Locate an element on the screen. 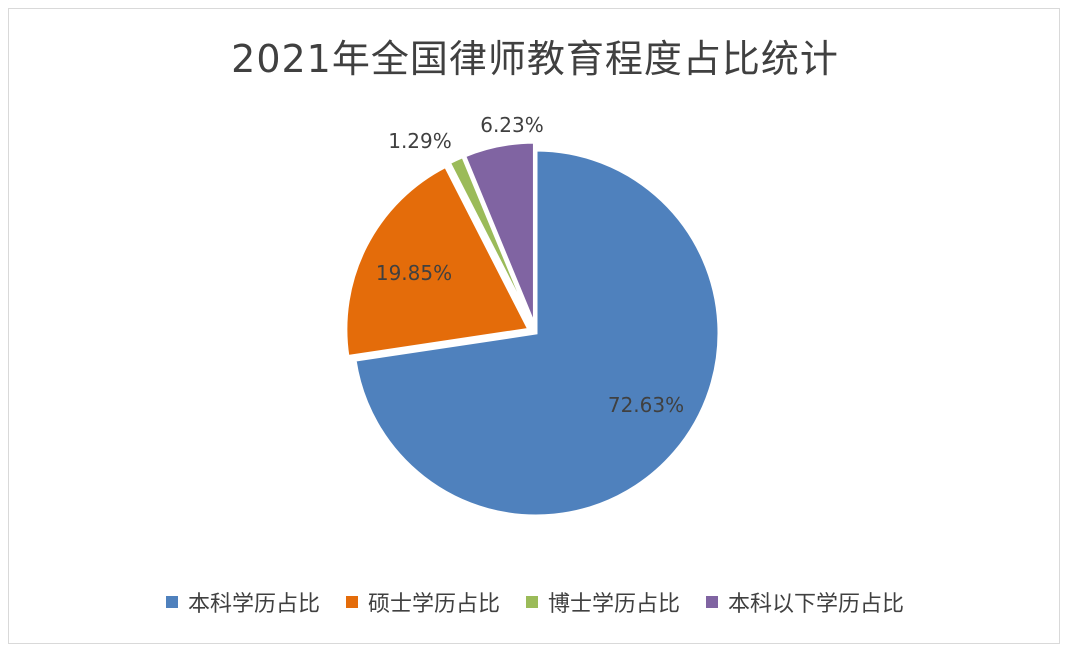  legend-swatch-bachelor is located at coordinates (171, 602).